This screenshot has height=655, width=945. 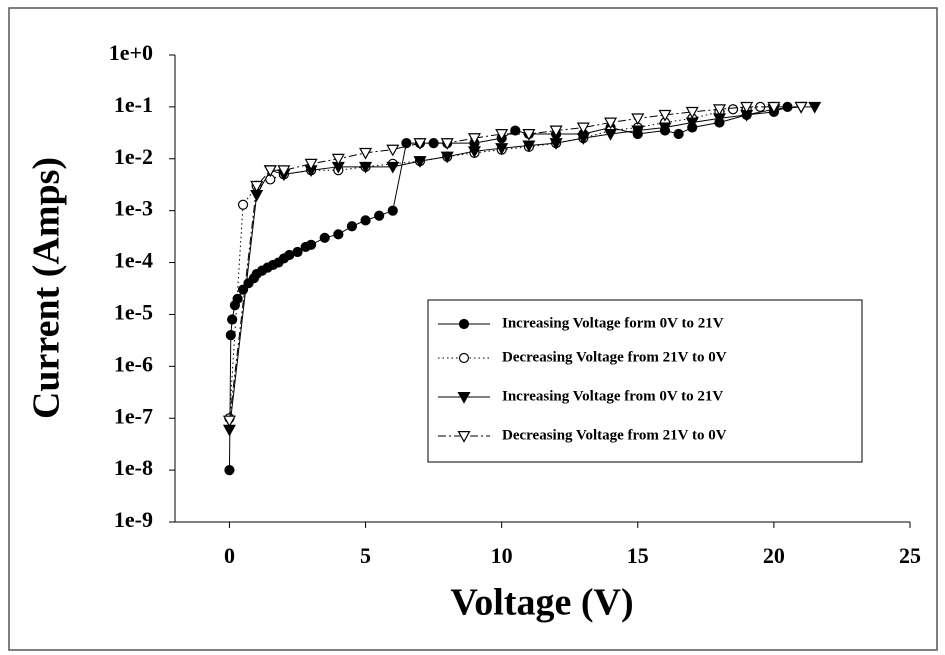 I want to click on y-tick-label: 1e-7, so click(x=133, y=415).